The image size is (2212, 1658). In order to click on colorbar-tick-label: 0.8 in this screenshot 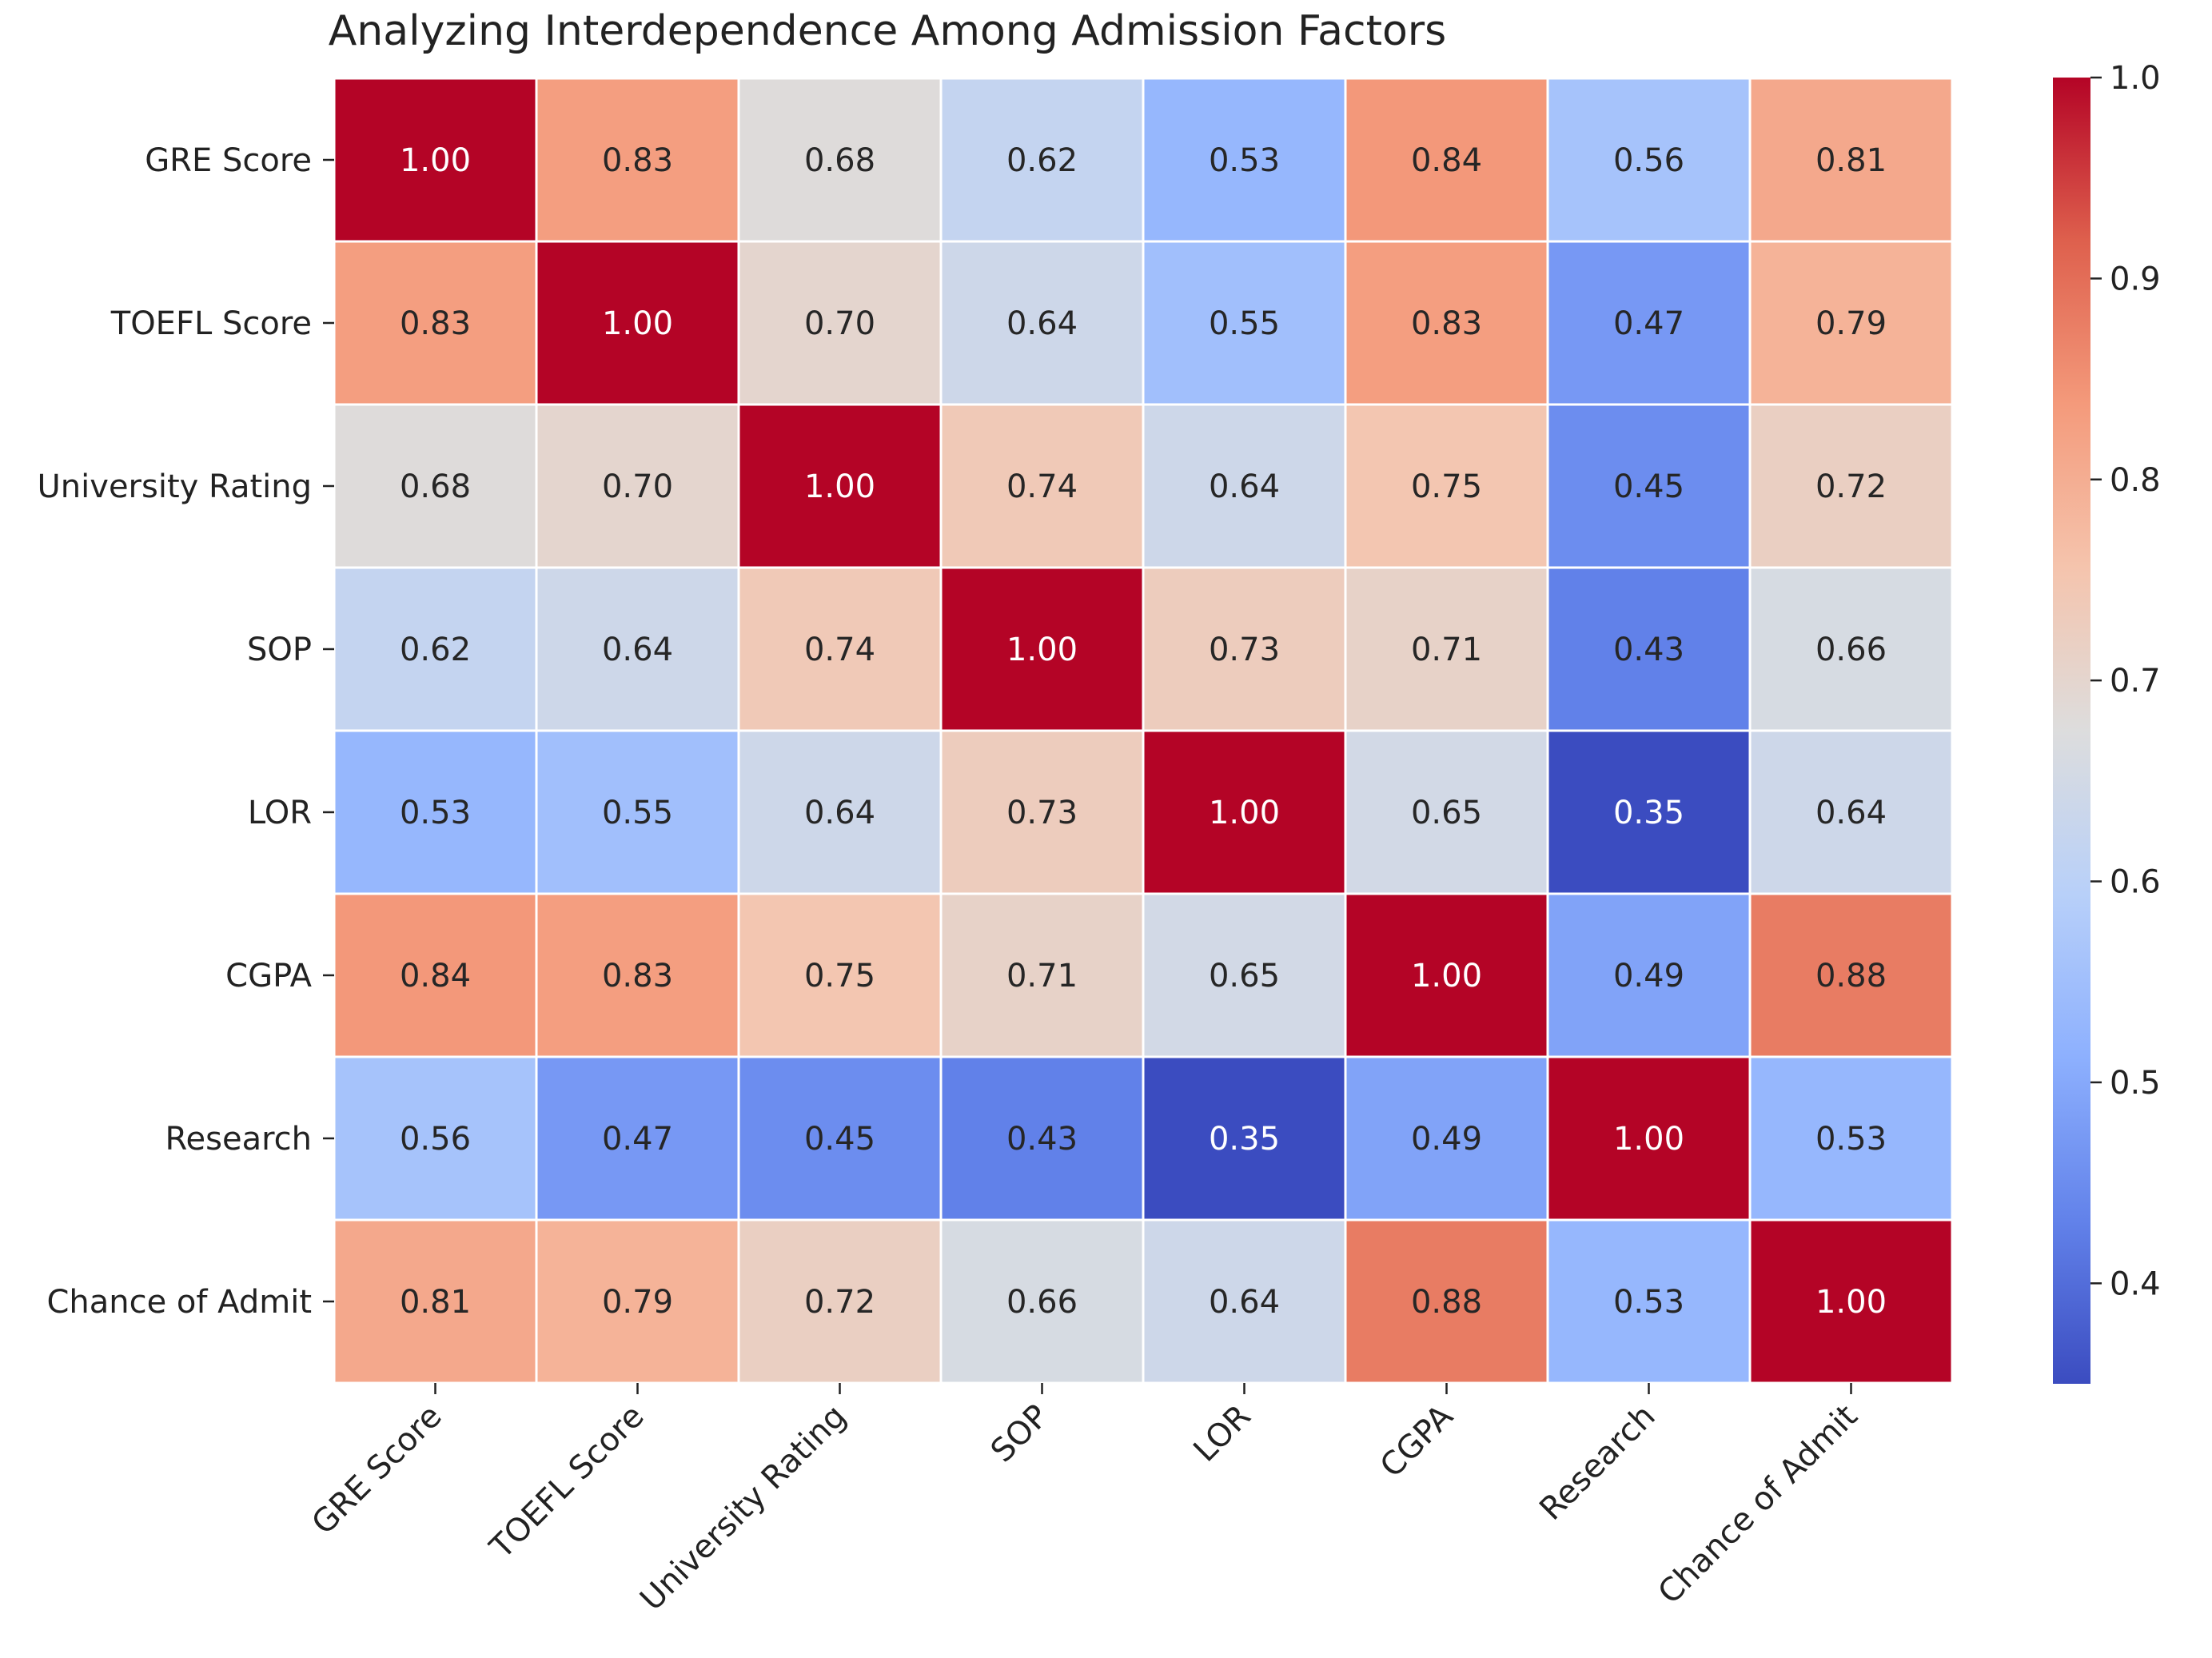, I will do `click(2135, 480)`.